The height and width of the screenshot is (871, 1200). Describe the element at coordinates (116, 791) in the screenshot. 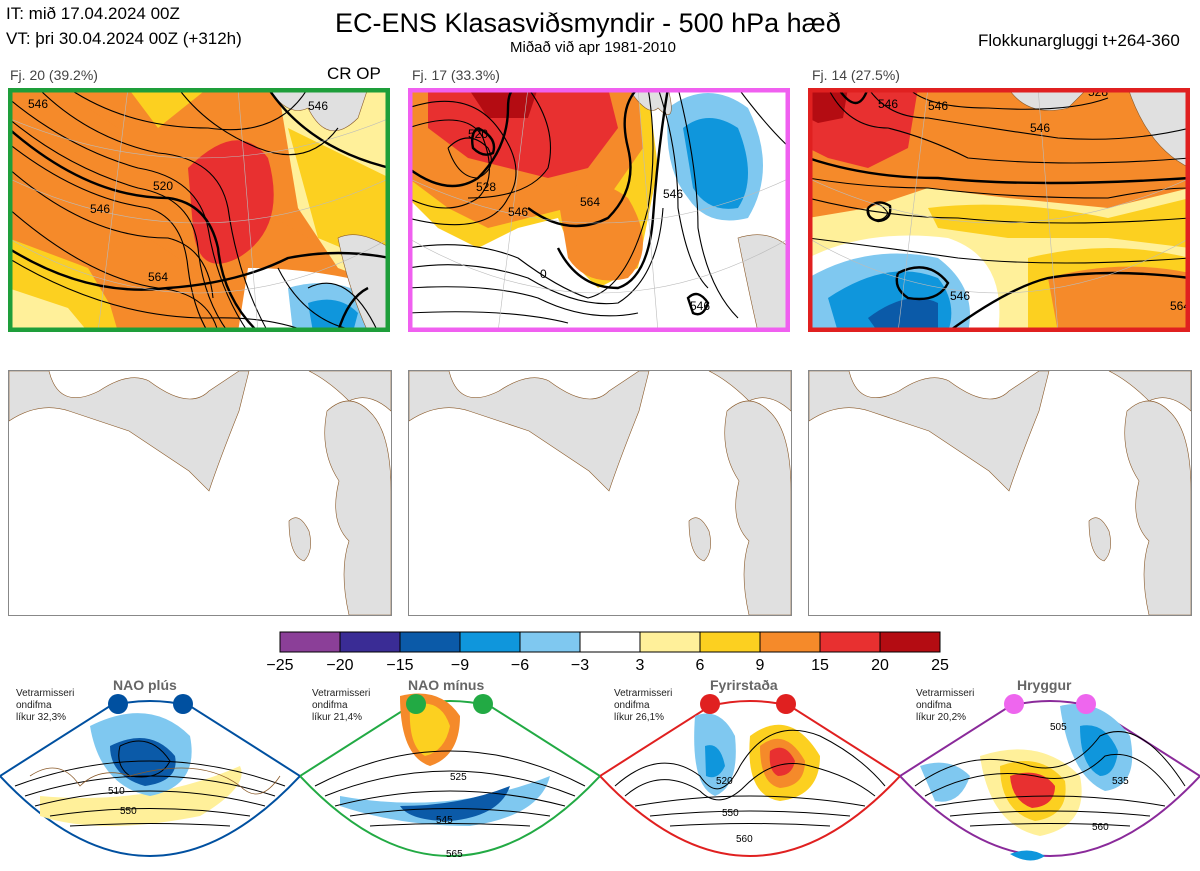

I see `regime-contour-label: 510` at that location.